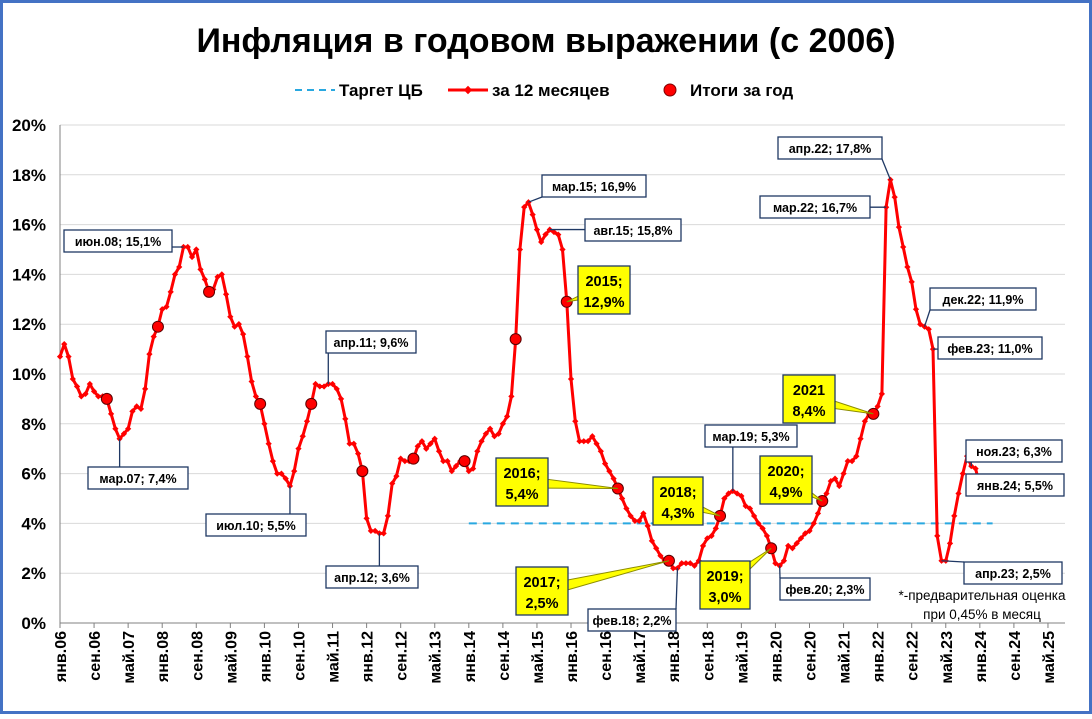  I want to click on x-tick-label: май.15, so click(538, 657).